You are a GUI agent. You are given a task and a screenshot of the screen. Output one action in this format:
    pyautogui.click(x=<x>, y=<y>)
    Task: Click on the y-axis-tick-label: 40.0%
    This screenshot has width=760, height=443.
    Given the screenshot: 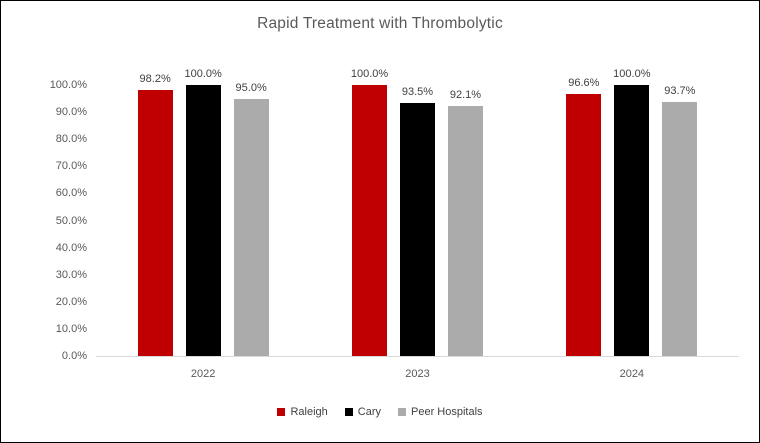 What is the action you would take?
    pyautogui.click(x=71, y=247)
    